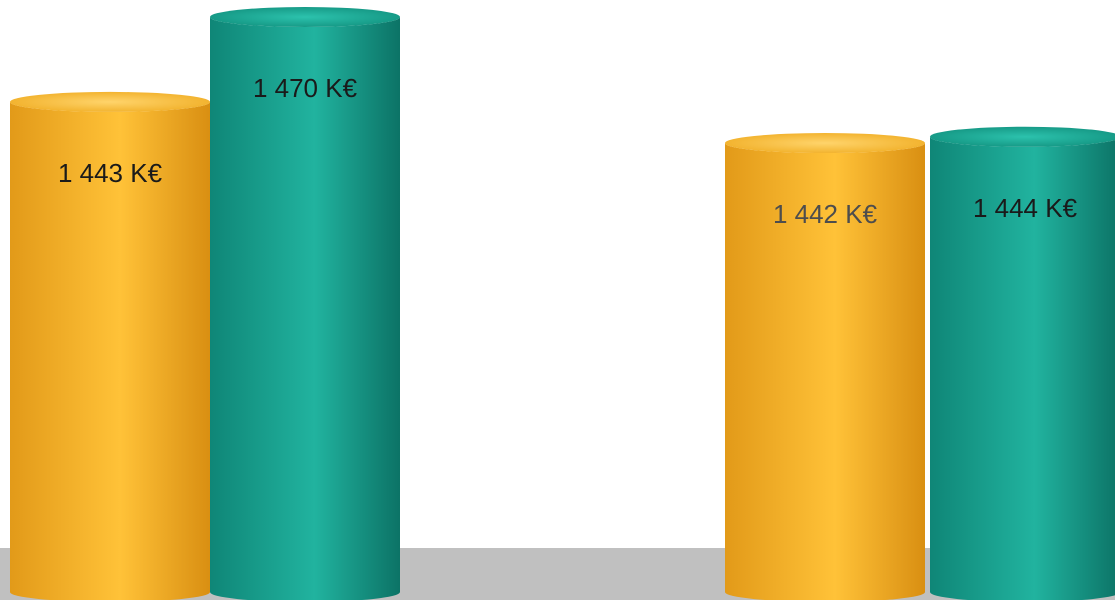 This screenshot has height=600, width=1115. I want to click on bar-1-1-body, so click(1022, 368).